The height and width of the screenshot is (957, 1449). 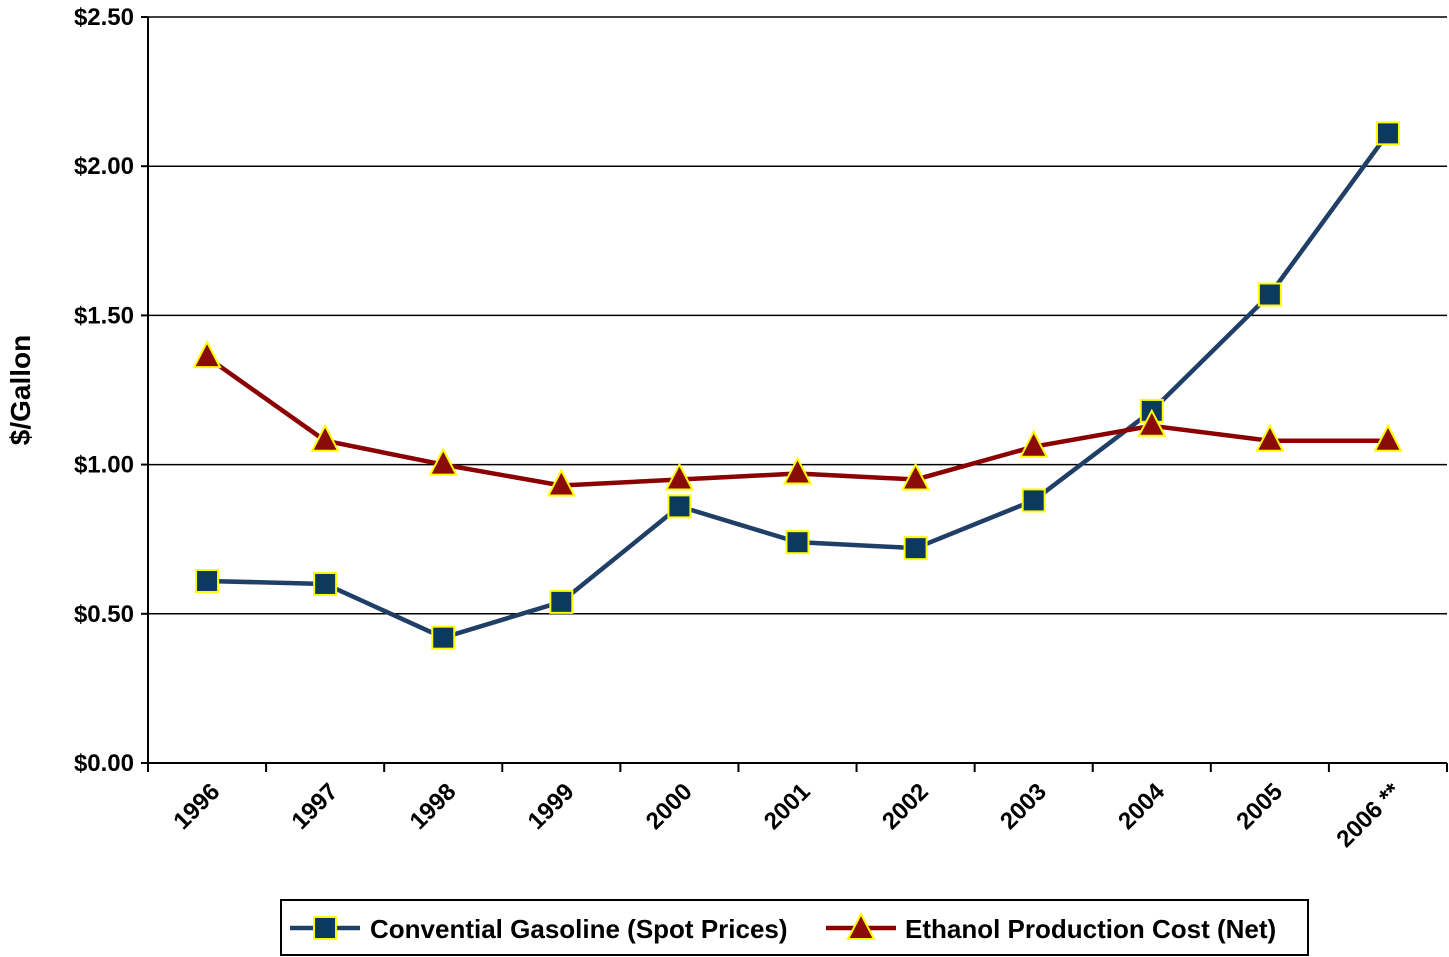 I want to click on x-tick-label: 2001, so click(x=787, y=806).